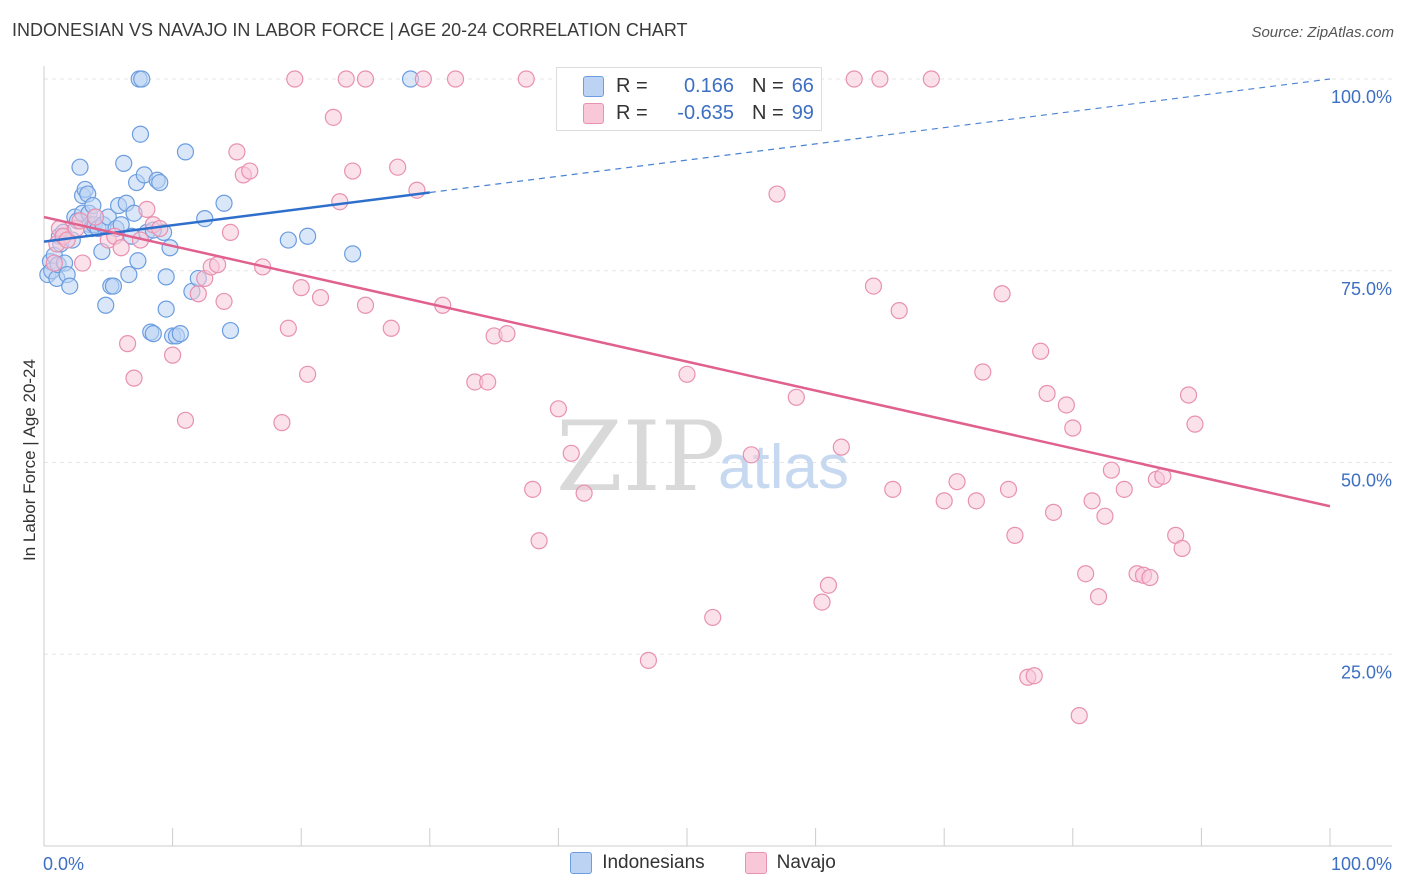 This screenshot has width=1406, height=892. What do you see at coordinates (1366, 481) in the screenshot?
I see `y-tick-label: 50.0%` at bounding box center [1366, 481].